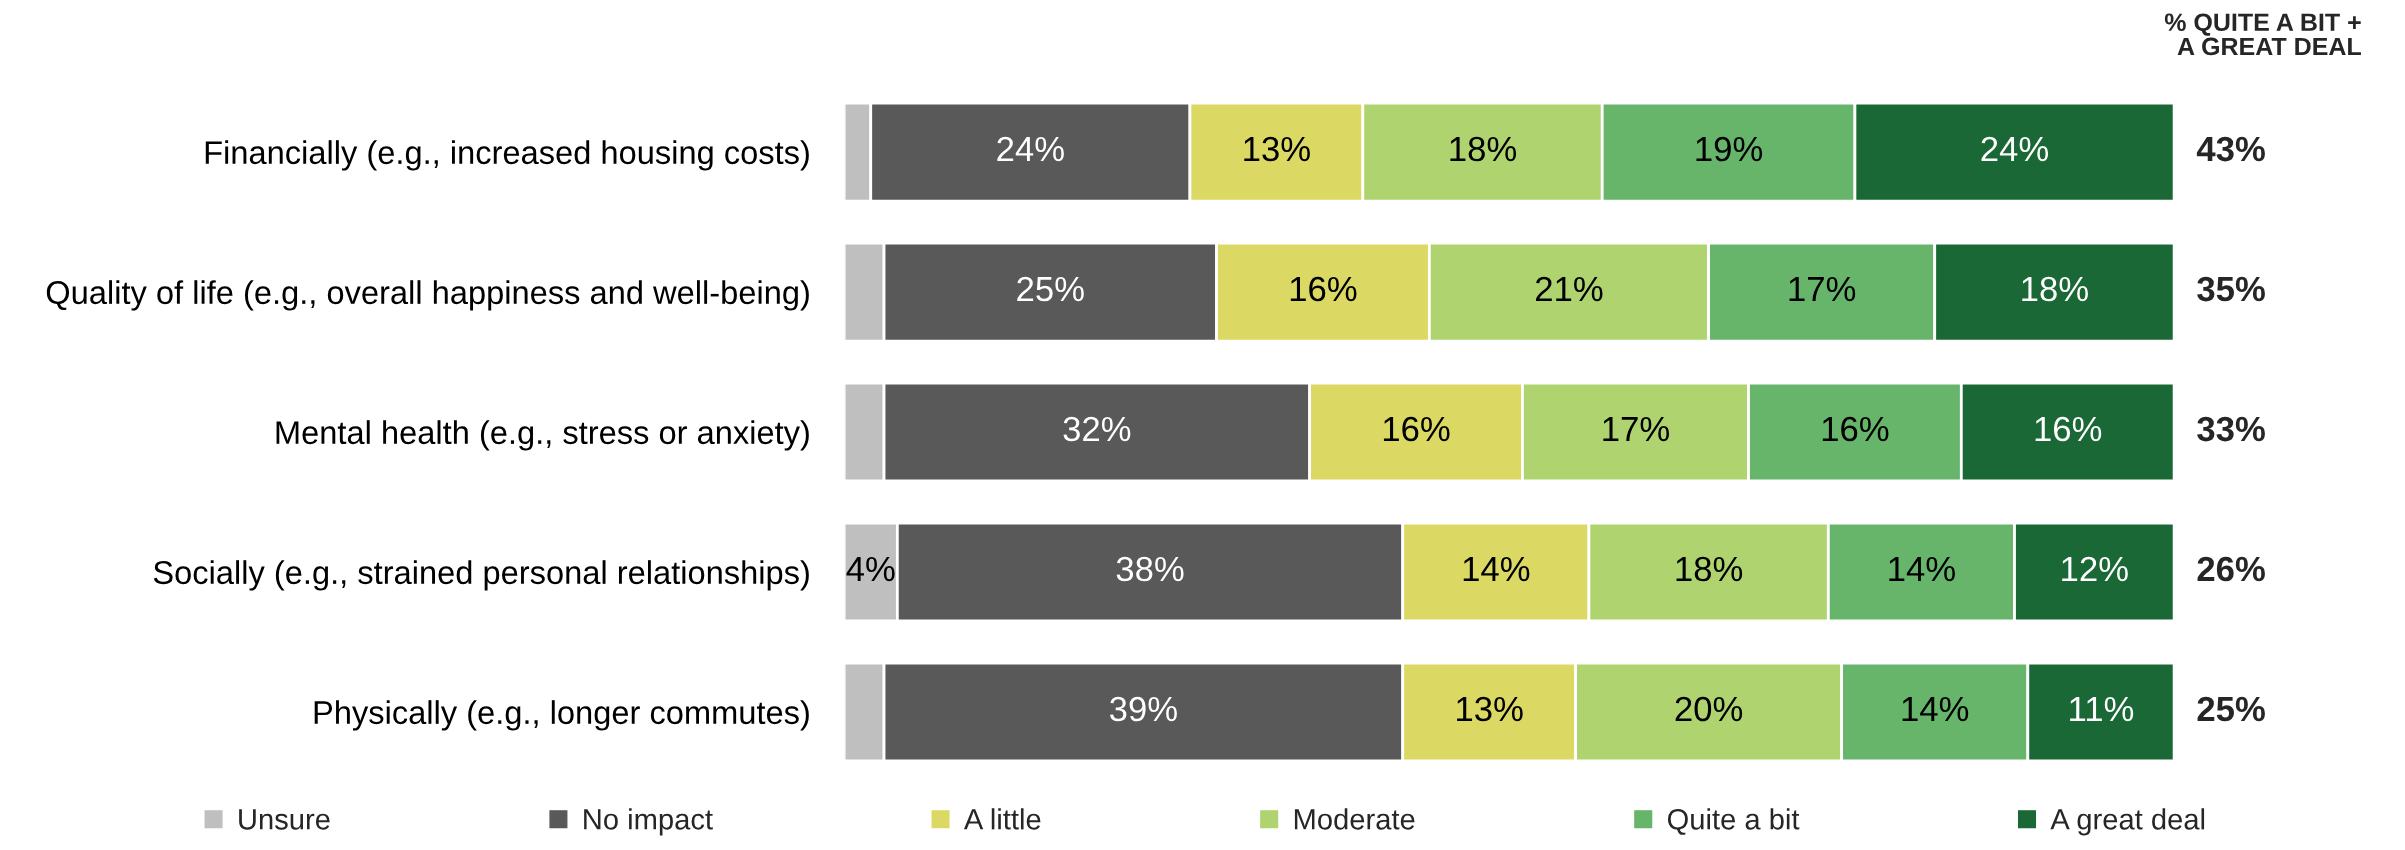 The width and height of the screenshot is (2405, 850). Describe the element at coordinates (542, 435) in the screenshot. I see `y-tick-label: Mental health (e.g., stress or anxiety)` at that location.